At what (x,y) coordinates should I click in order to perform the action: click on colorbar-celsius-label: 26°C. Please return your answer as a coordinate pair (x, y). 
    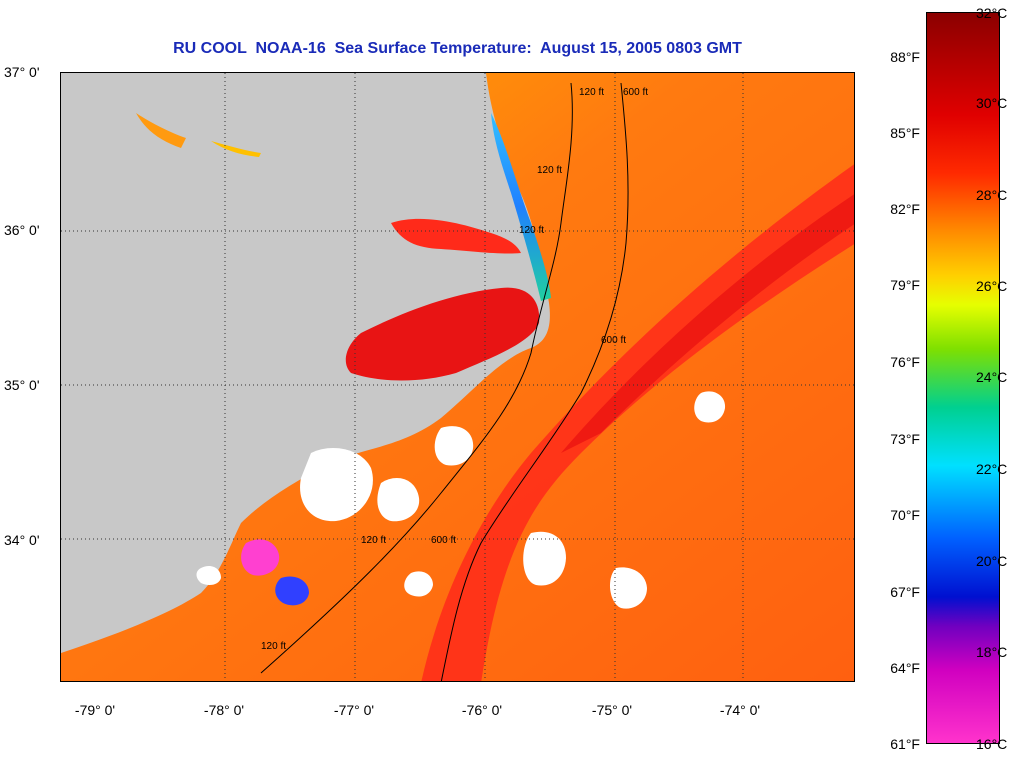
    Looking at the image, I should click on (992, 286).